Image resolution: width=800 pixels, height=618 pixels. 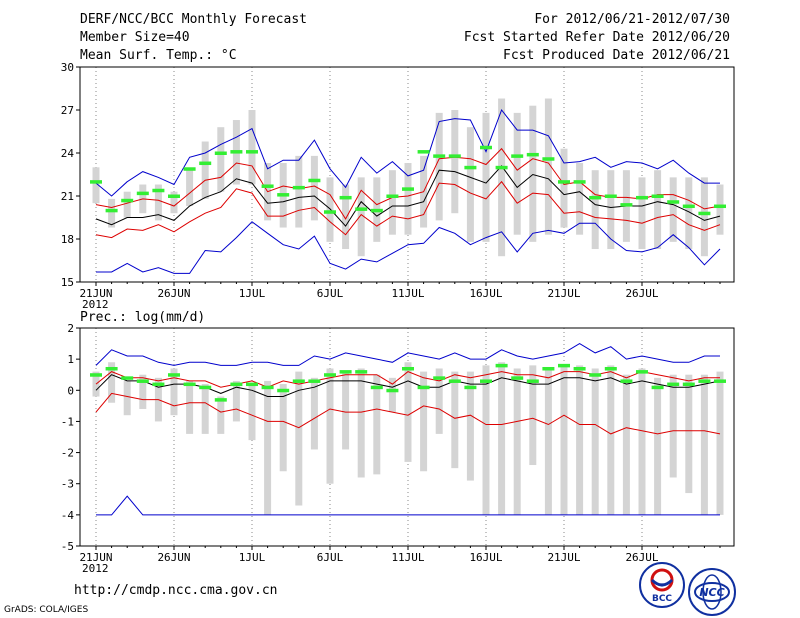 I want to click on y-tick-label: 24, so click(x=68, y=153).